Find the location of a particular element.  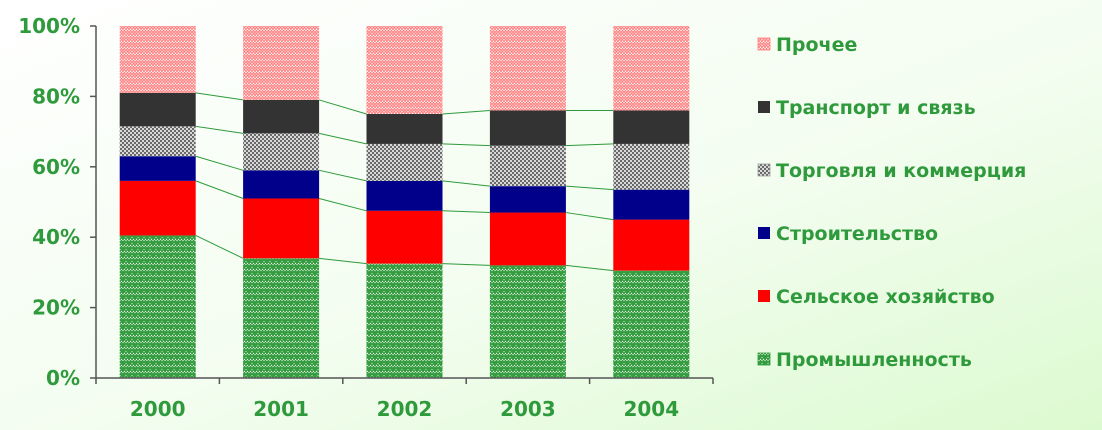

legend-label: Сельское хозяйство is located at coordinates (885, 297).